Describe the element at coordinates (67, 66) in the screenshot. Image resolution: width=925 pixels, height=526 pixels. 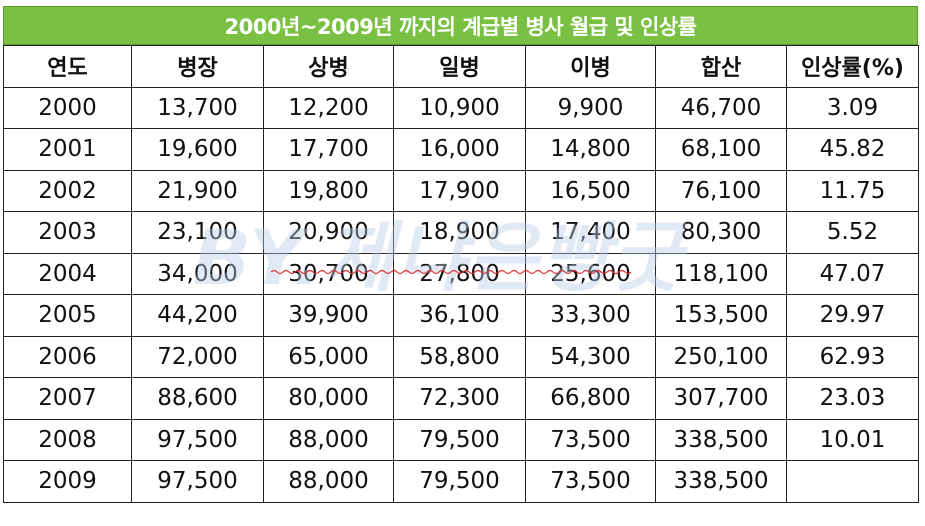
I see `column-header-year: 연도` at that location.